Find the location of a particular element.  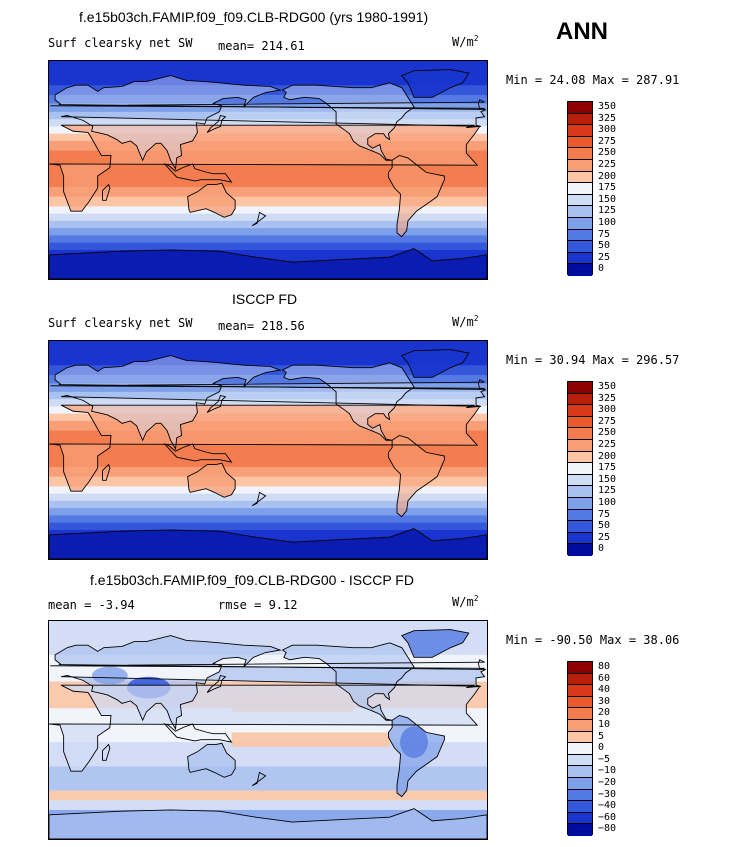

colorbar-label: 60 is located at coordinates (604, 678).